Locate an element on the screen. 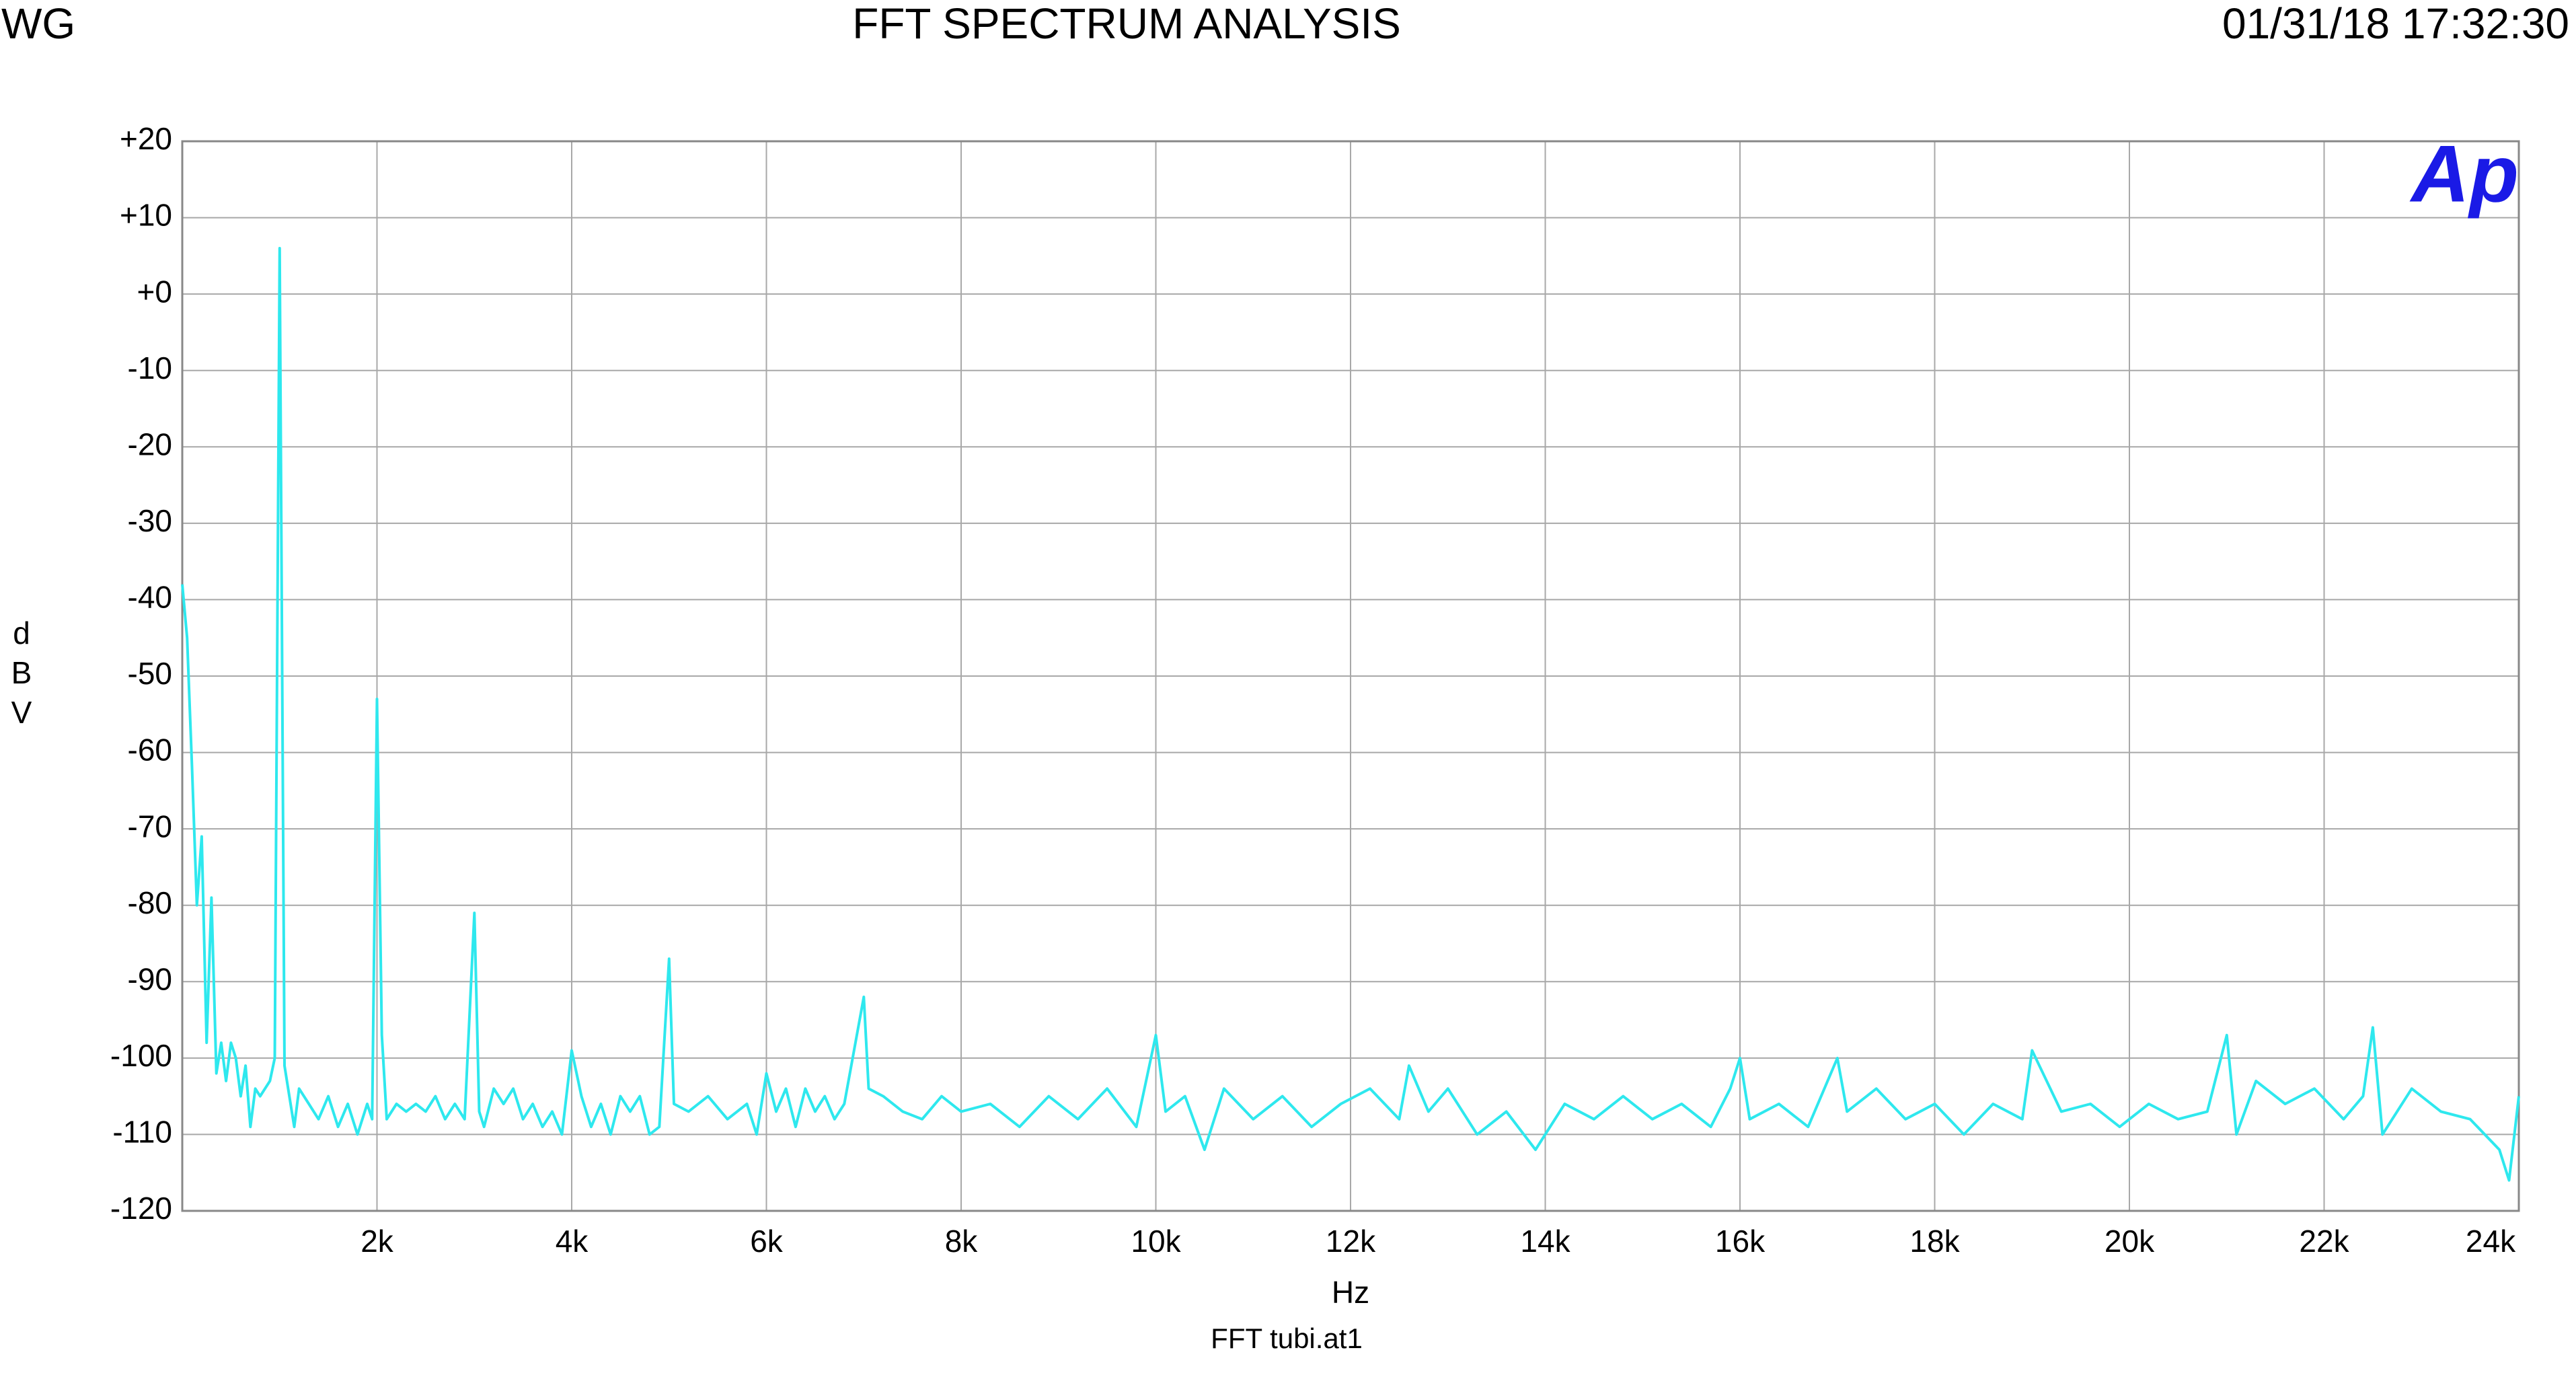 The image size is (2576, 1375). x-tick-label: 24k is located at coordinates (2491, 1241).